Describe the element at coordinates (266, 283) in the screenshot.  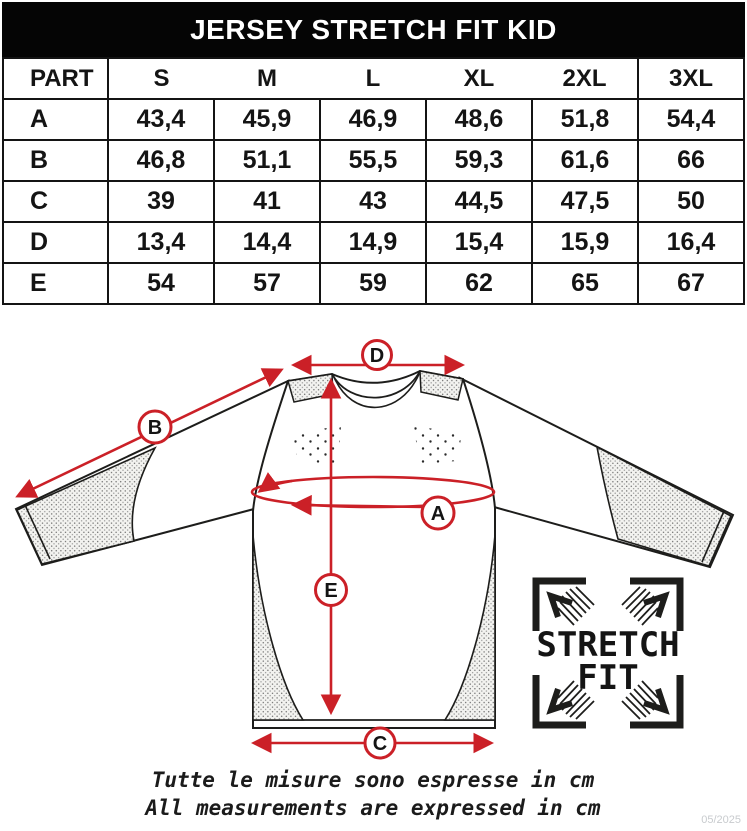
I see `cell-value: 57` at that location.